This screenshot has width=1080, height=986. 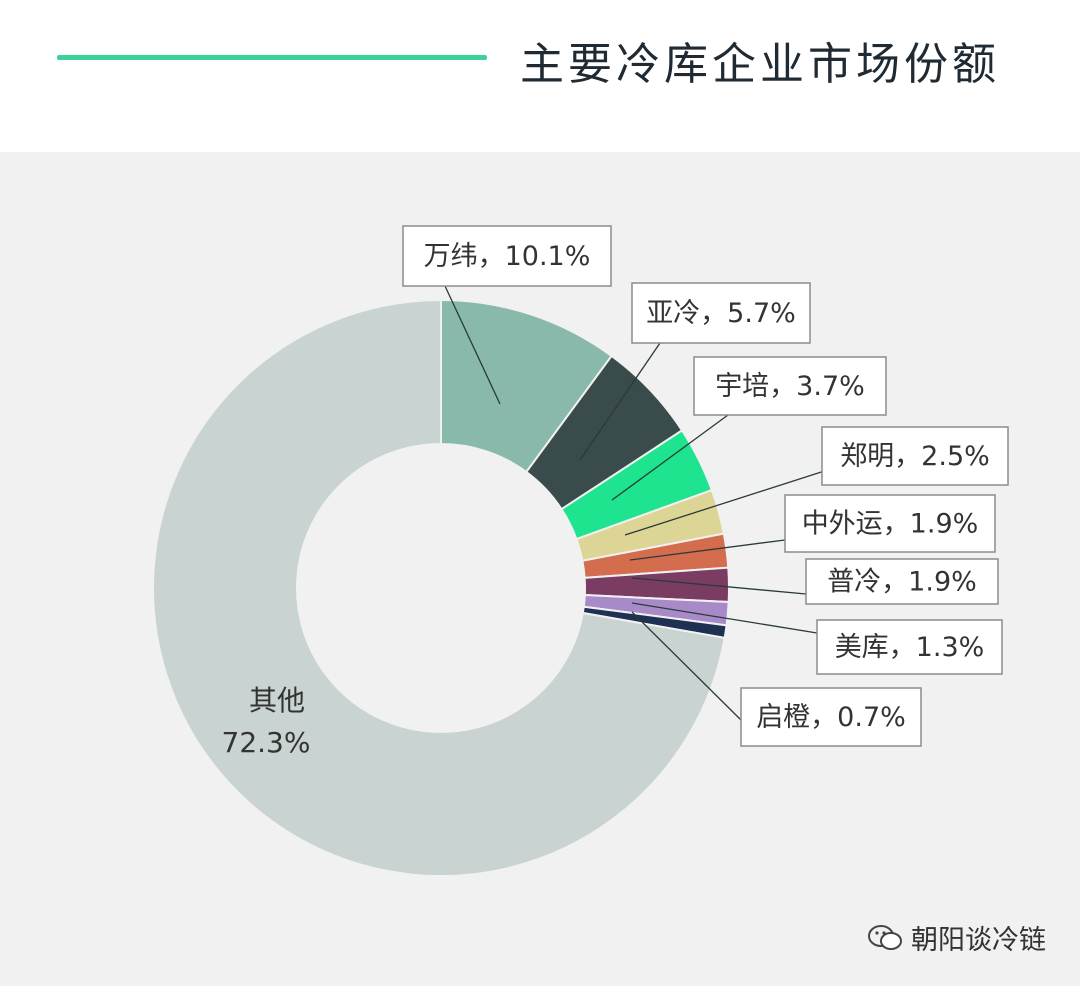 I want to click on page-title: 主要冷库企业市场份额, so click(x=760, y=64).